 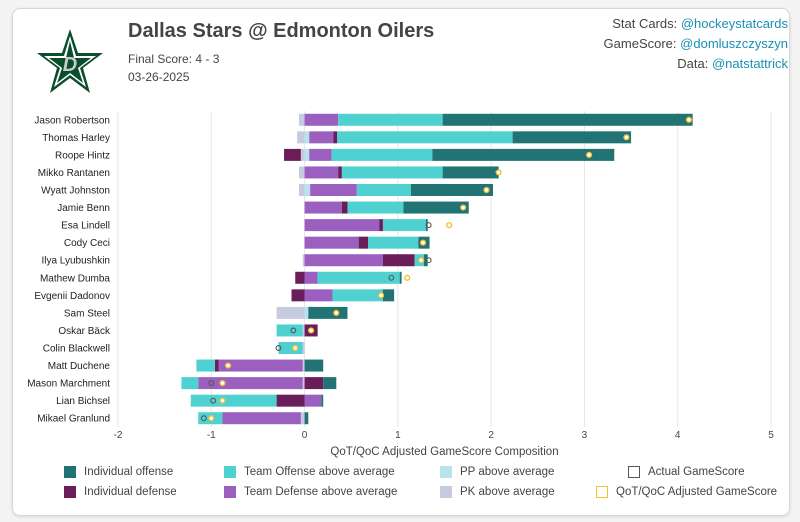 I want to click on player-label: Colin Blackwell, so click(x=76, y=349).